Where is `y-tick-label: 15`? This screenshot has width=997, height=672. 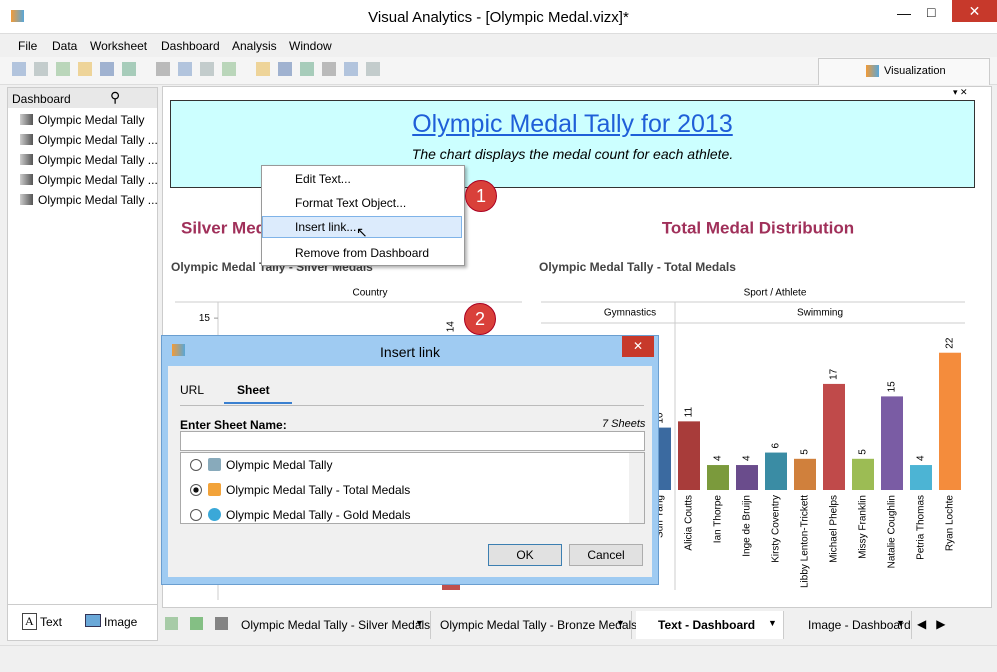
y-tick-label: 15 is located at coordinates (205, 318).